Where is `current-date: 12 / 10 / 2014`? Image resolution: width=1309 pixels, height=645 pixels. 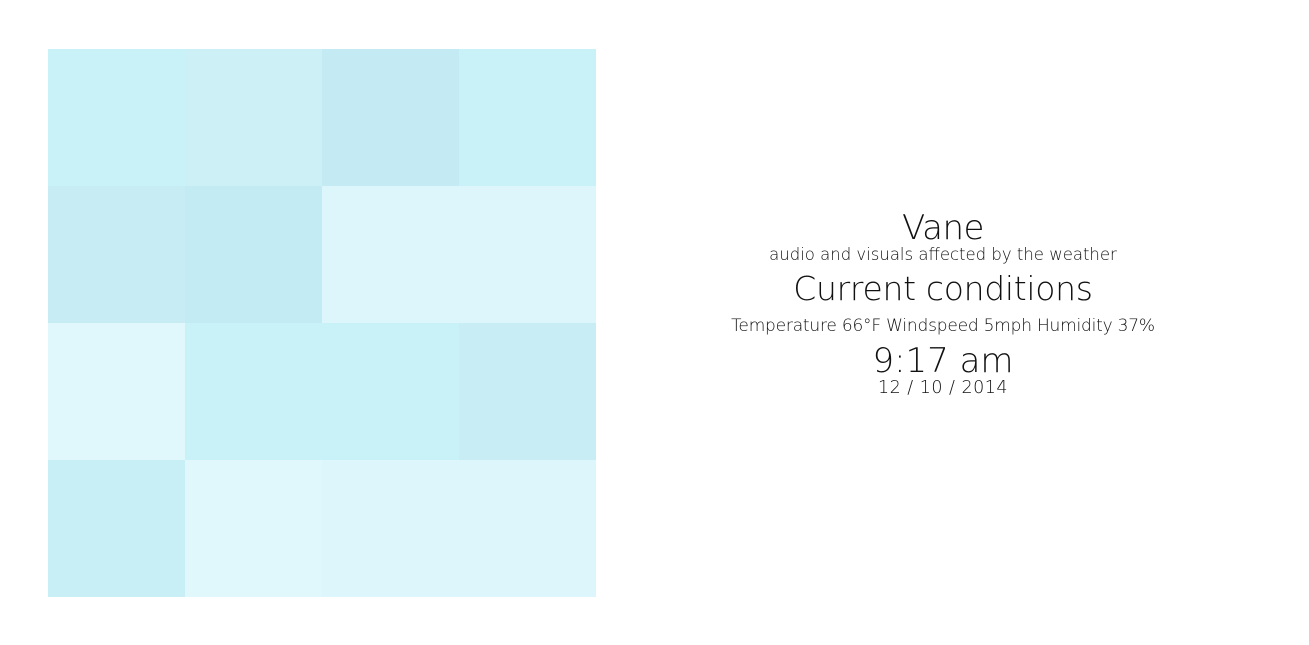
current-date: 12 / 10 / 2014 is located at coordinates (943, 388).